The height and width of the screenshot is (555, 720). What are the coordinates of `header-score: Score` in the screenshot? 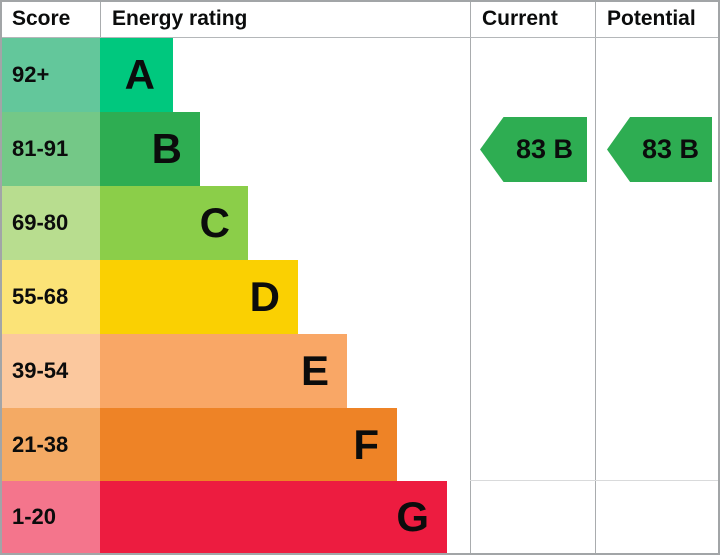 It's located at (41, 18).